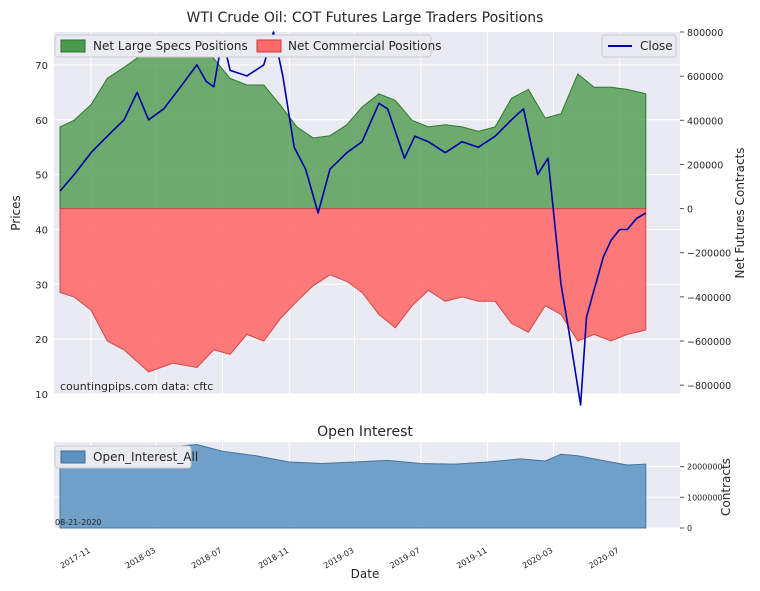 The height and width of the screenshot is (591, 760). I want to click on legend-label-close: Close, so click(656, 46).